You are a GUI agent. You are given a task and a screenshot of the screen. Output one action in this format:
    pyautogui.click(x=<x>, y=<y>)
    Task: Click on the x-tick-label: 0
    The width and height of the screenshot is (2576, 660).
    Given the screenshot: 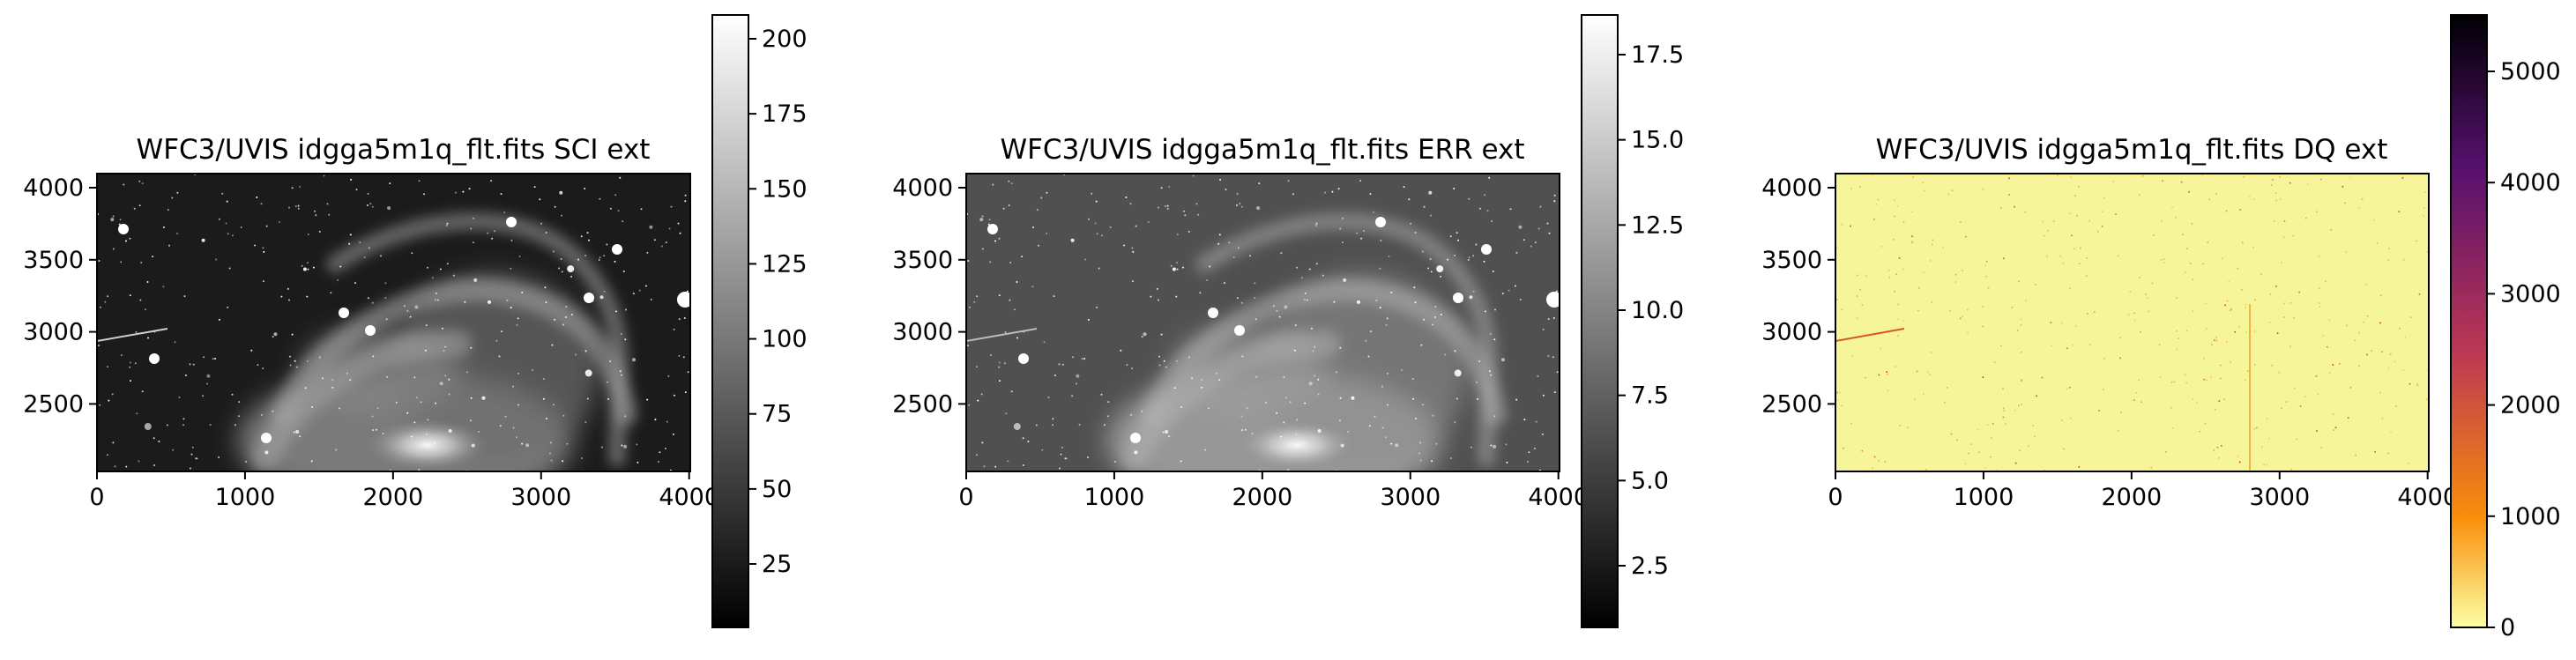 What is the action you would take?
    pyautogui.click(x=1835, y=497)
    